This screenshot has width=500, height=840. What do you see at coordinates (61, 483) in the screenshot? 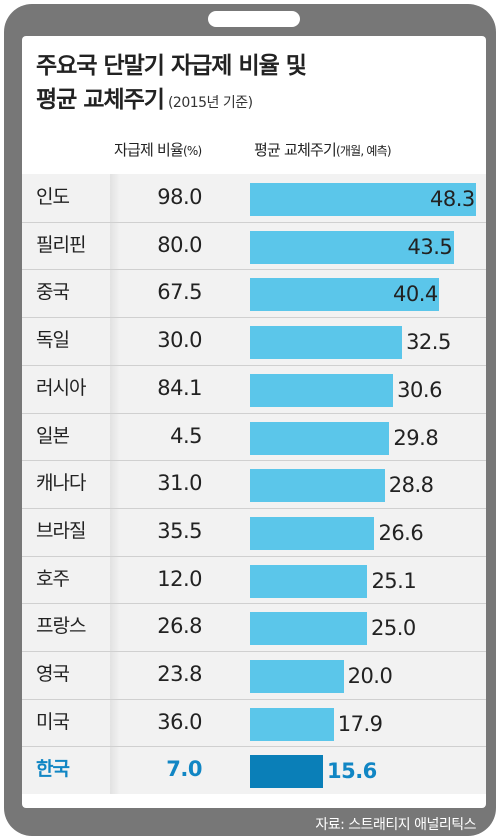
I see `country-label: 캐나다` at bounding box center [61, 483].